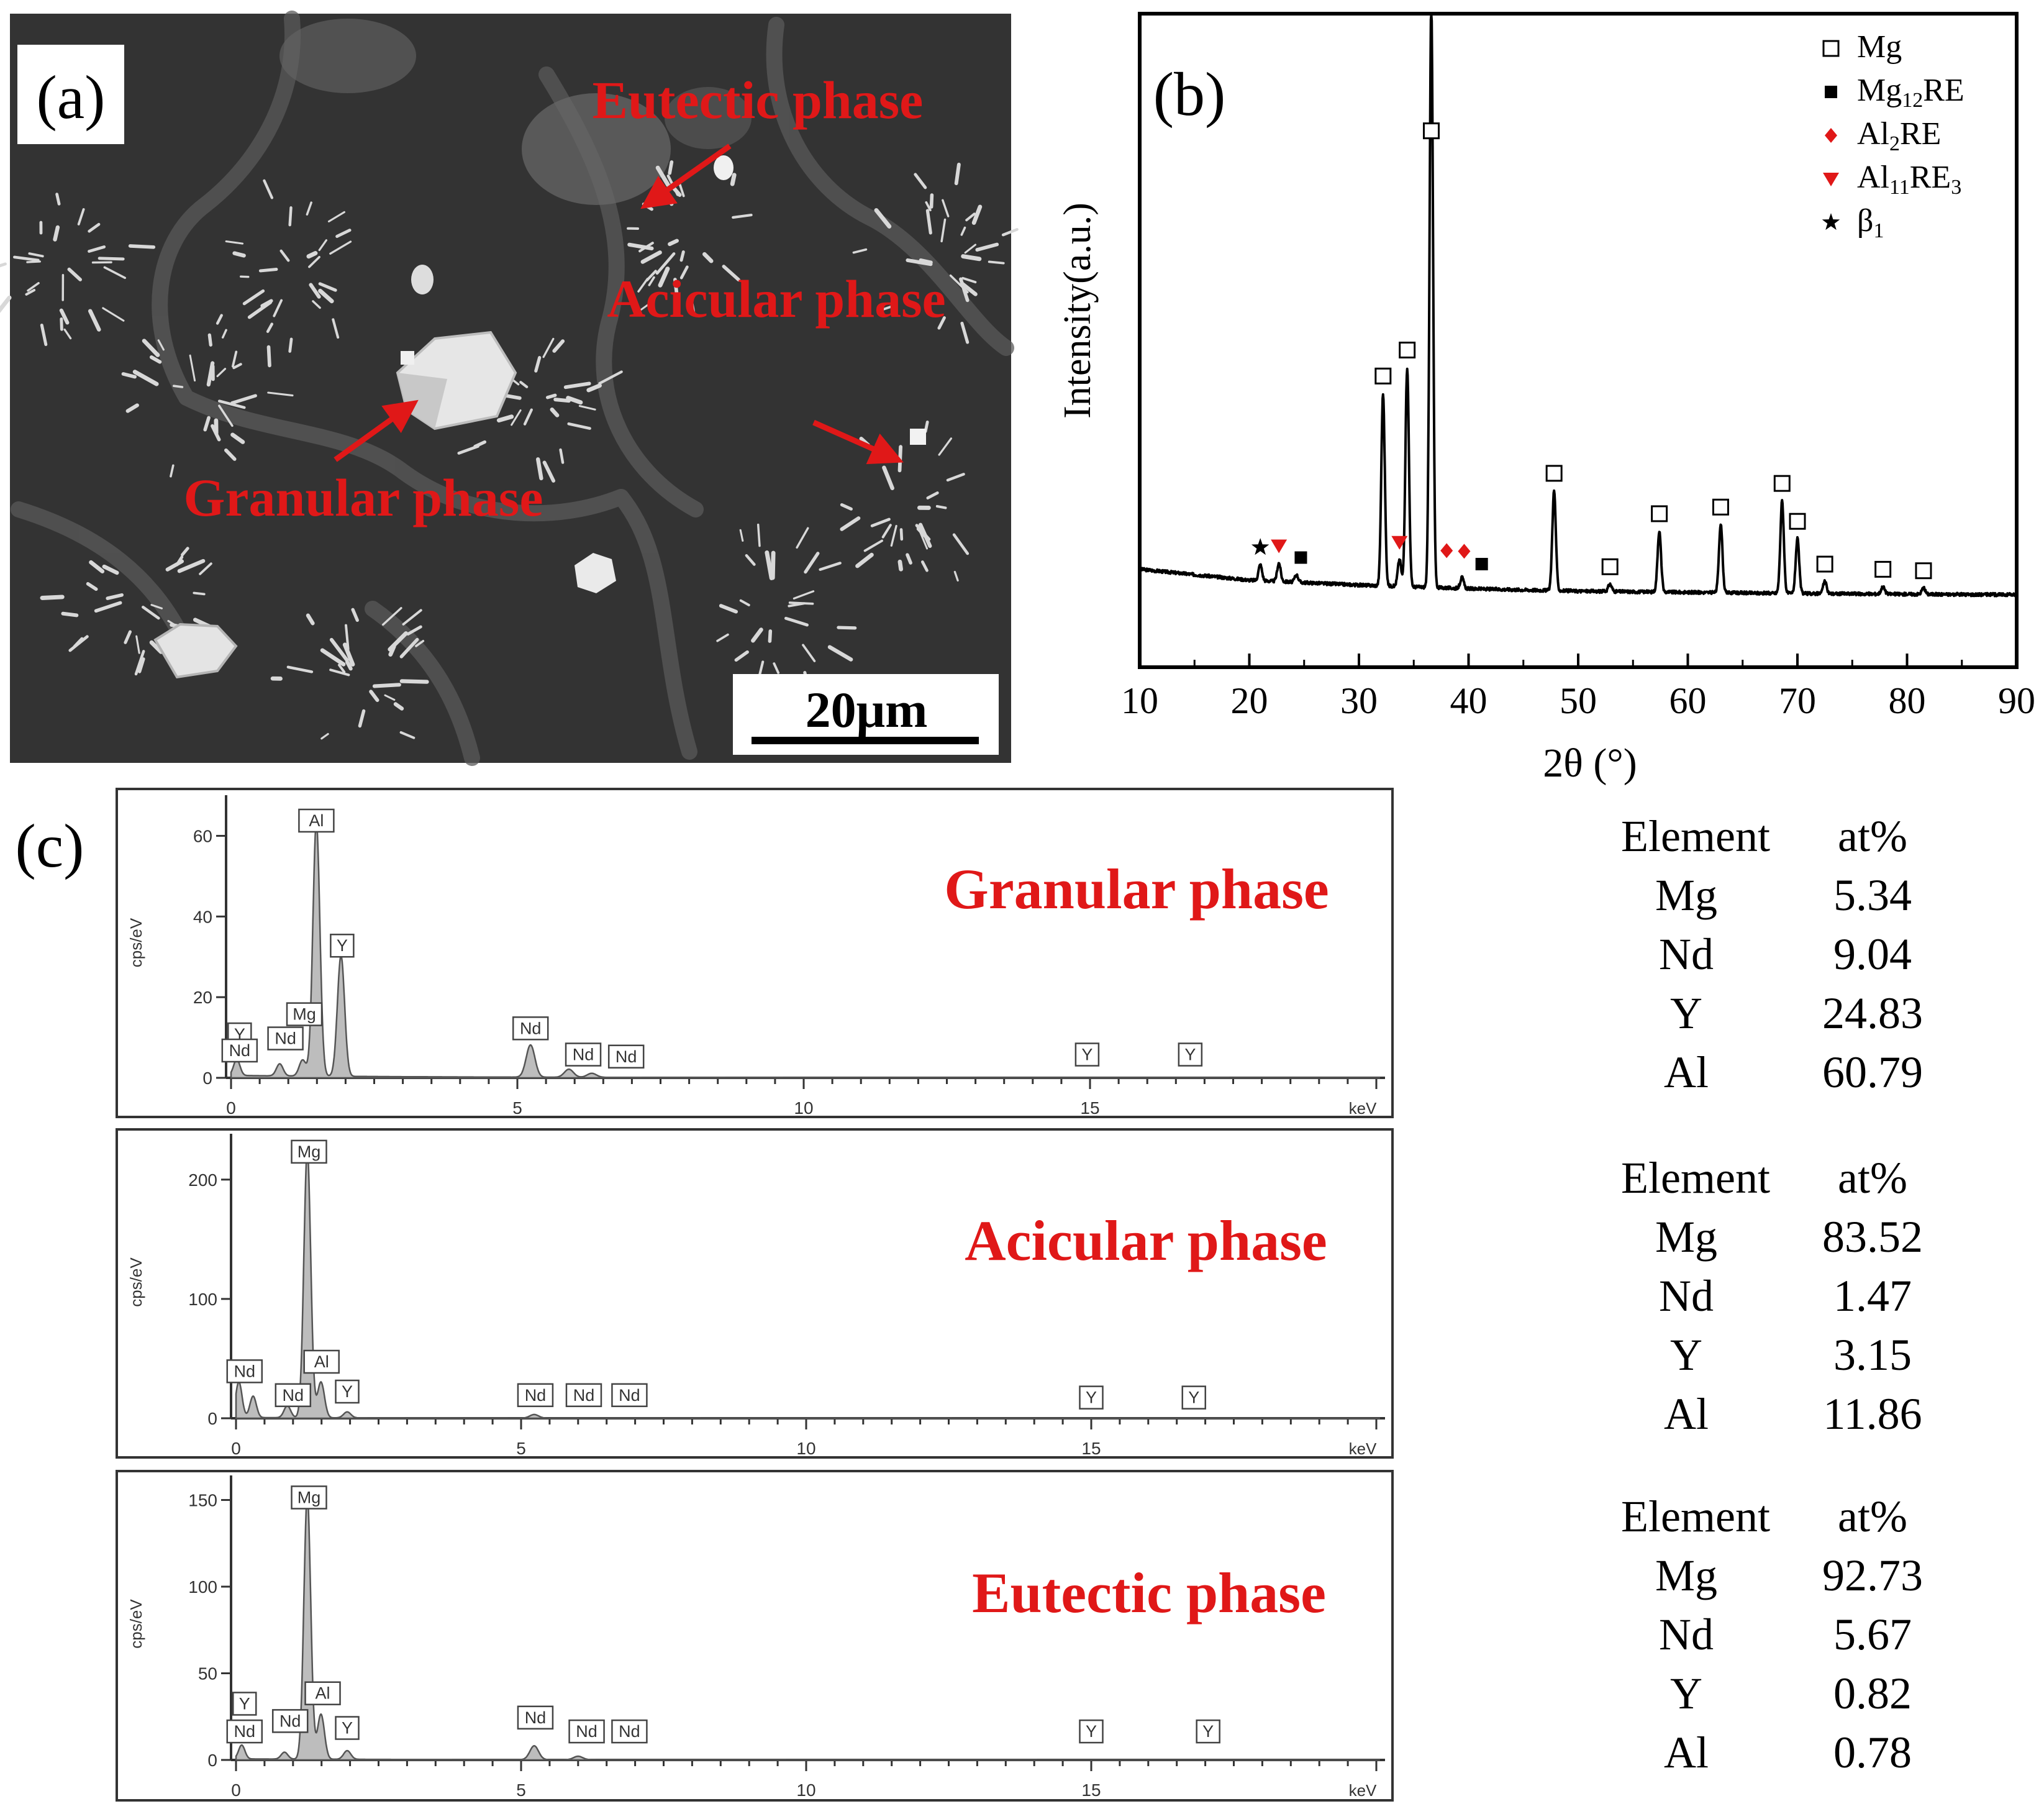  Describe the element at coordinates (1189, 94) in the screenshot. I see `panel-b-label: (b)` at that location.